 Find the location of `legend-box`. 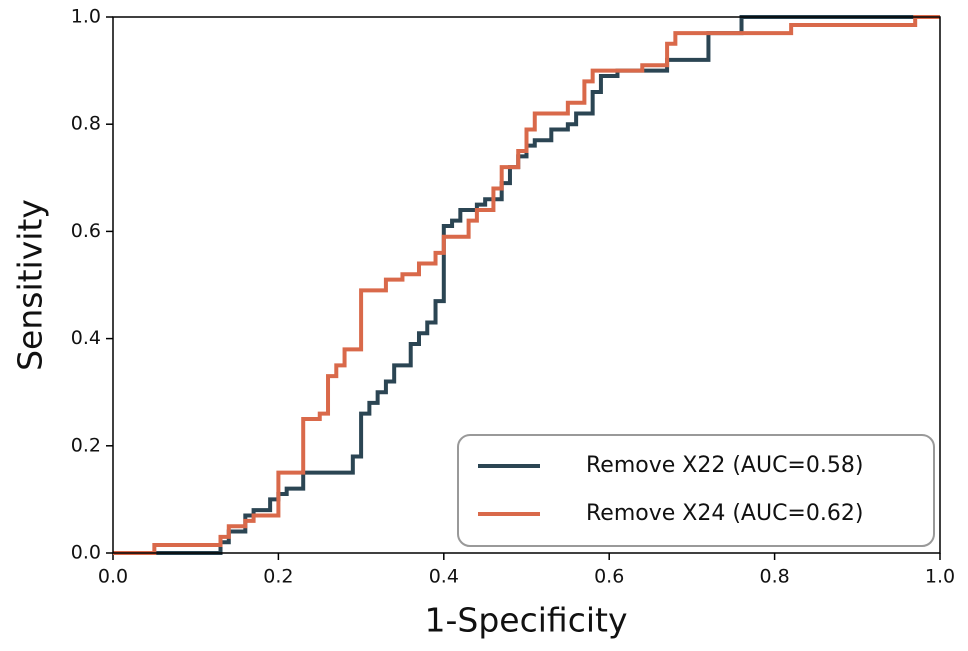

legend-box is located at coordinates (696, 490).